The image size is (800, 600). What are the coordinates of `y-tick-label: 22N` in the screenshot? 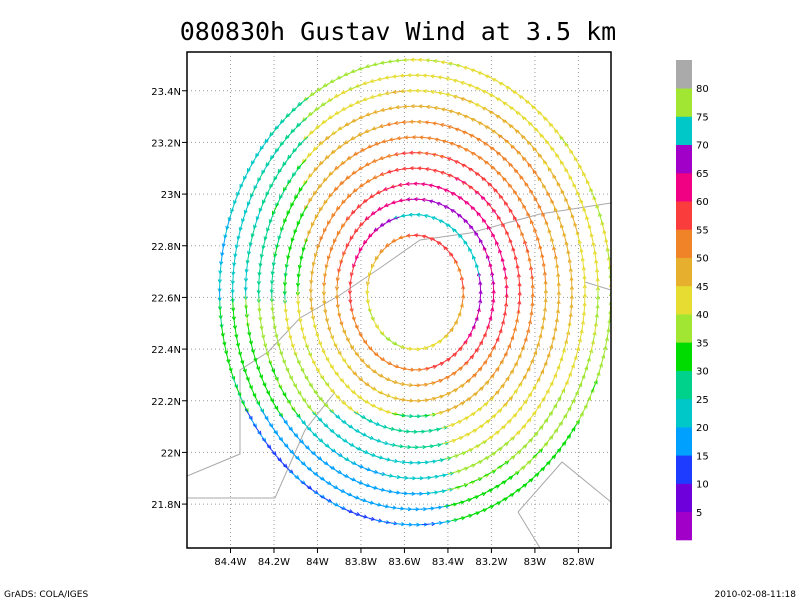 It's located at (171, 453).